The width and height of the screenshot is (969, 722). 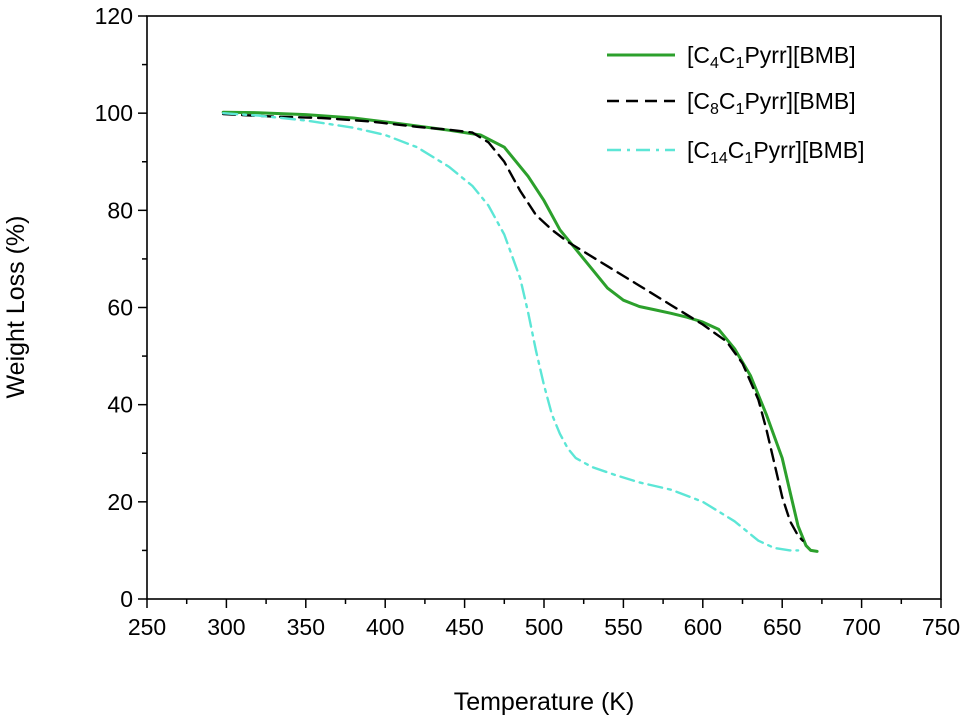 What do you see at coordinates (120, 308) in the screenshot?
I see `y-tick-label: 60` at bounding box center [120, 308].